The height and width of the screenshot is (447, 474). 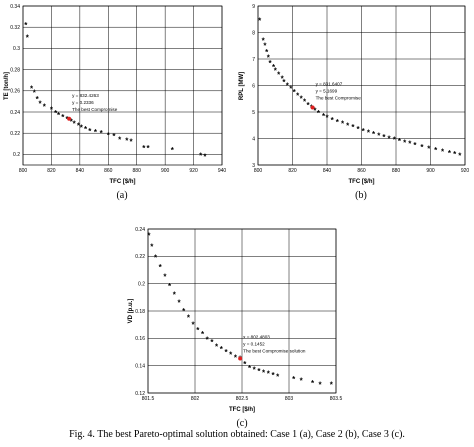 What do you see at coordinates (15, 70) in the screenshot?
I see `y-tick-label: 0.28` at bounding box center [15, 70].